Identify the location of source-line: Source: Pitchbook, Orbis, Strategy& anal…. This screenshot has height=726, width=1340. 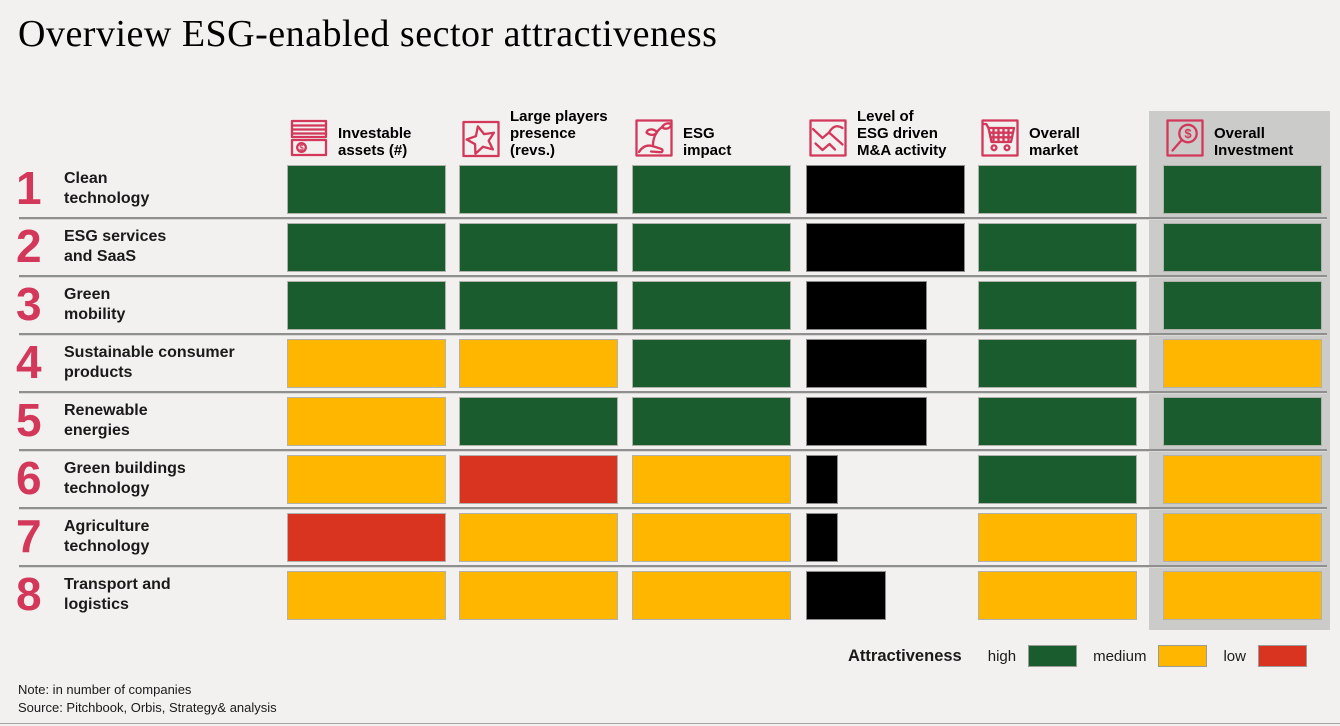
(147, 707).